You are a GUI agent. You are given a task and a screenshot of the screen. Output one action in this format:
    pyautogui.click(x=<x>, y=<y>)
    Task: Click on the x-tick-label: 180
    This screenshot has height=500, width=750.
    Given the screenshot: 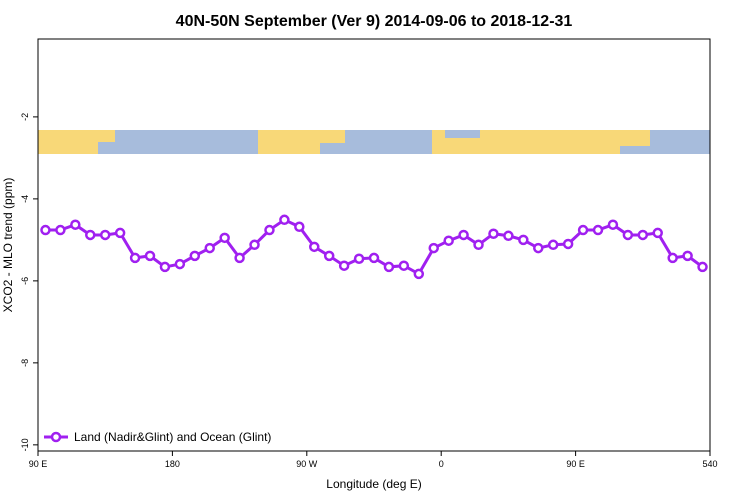 What is the action you would take?
    pyautogui.click(x=172, y=464)
    